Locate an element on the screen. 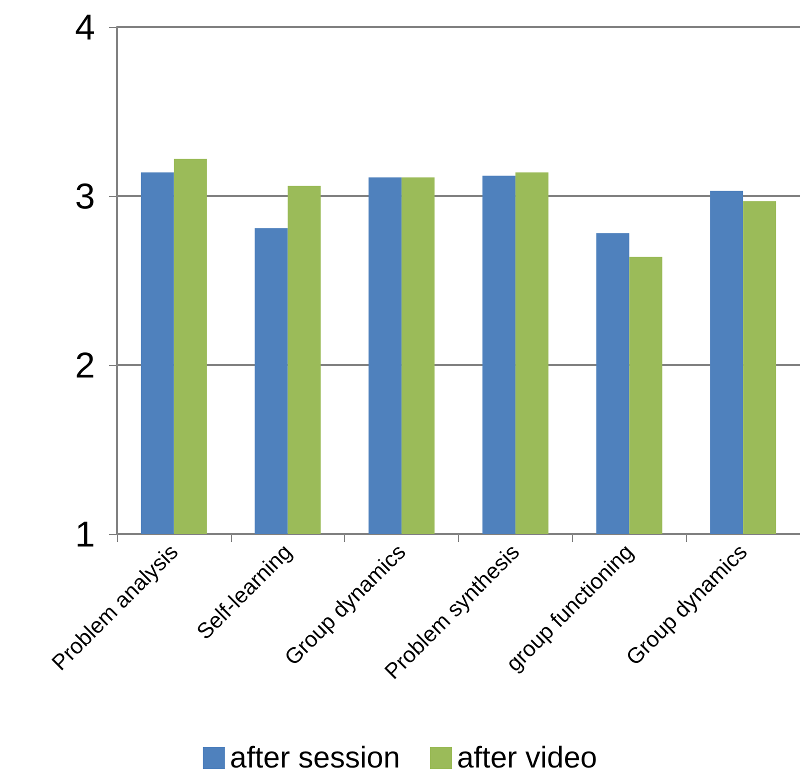  y-tick-label: 4 is located at coordinates (84, 27).